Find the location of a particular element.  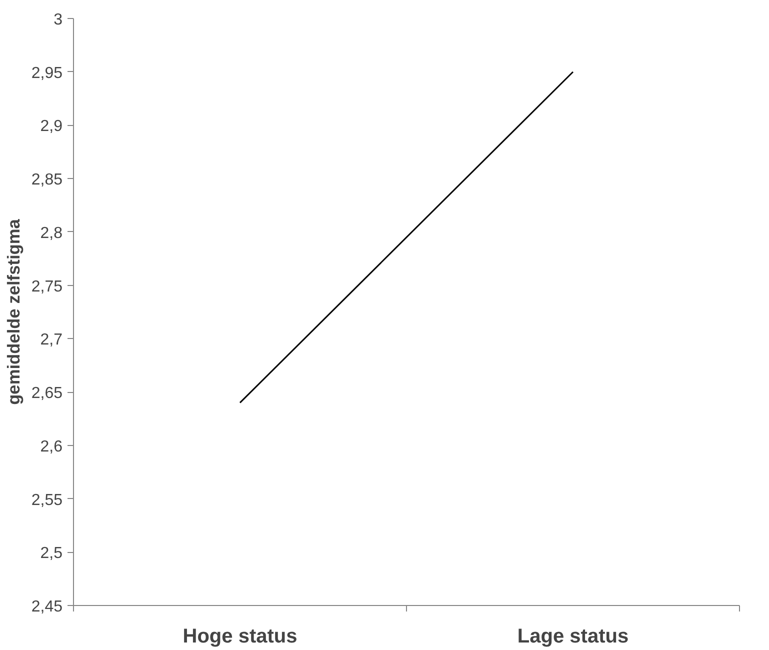

y-tick-label: 2,8 is located at coordinates (51, 233).